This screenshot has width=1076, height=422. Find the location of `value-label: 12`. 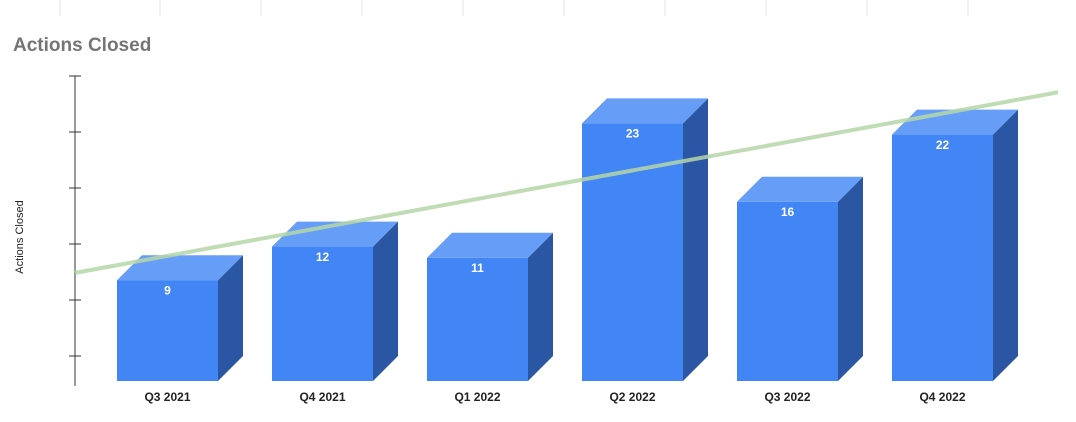

value-label: 12 is located at coordinates (323, 257).